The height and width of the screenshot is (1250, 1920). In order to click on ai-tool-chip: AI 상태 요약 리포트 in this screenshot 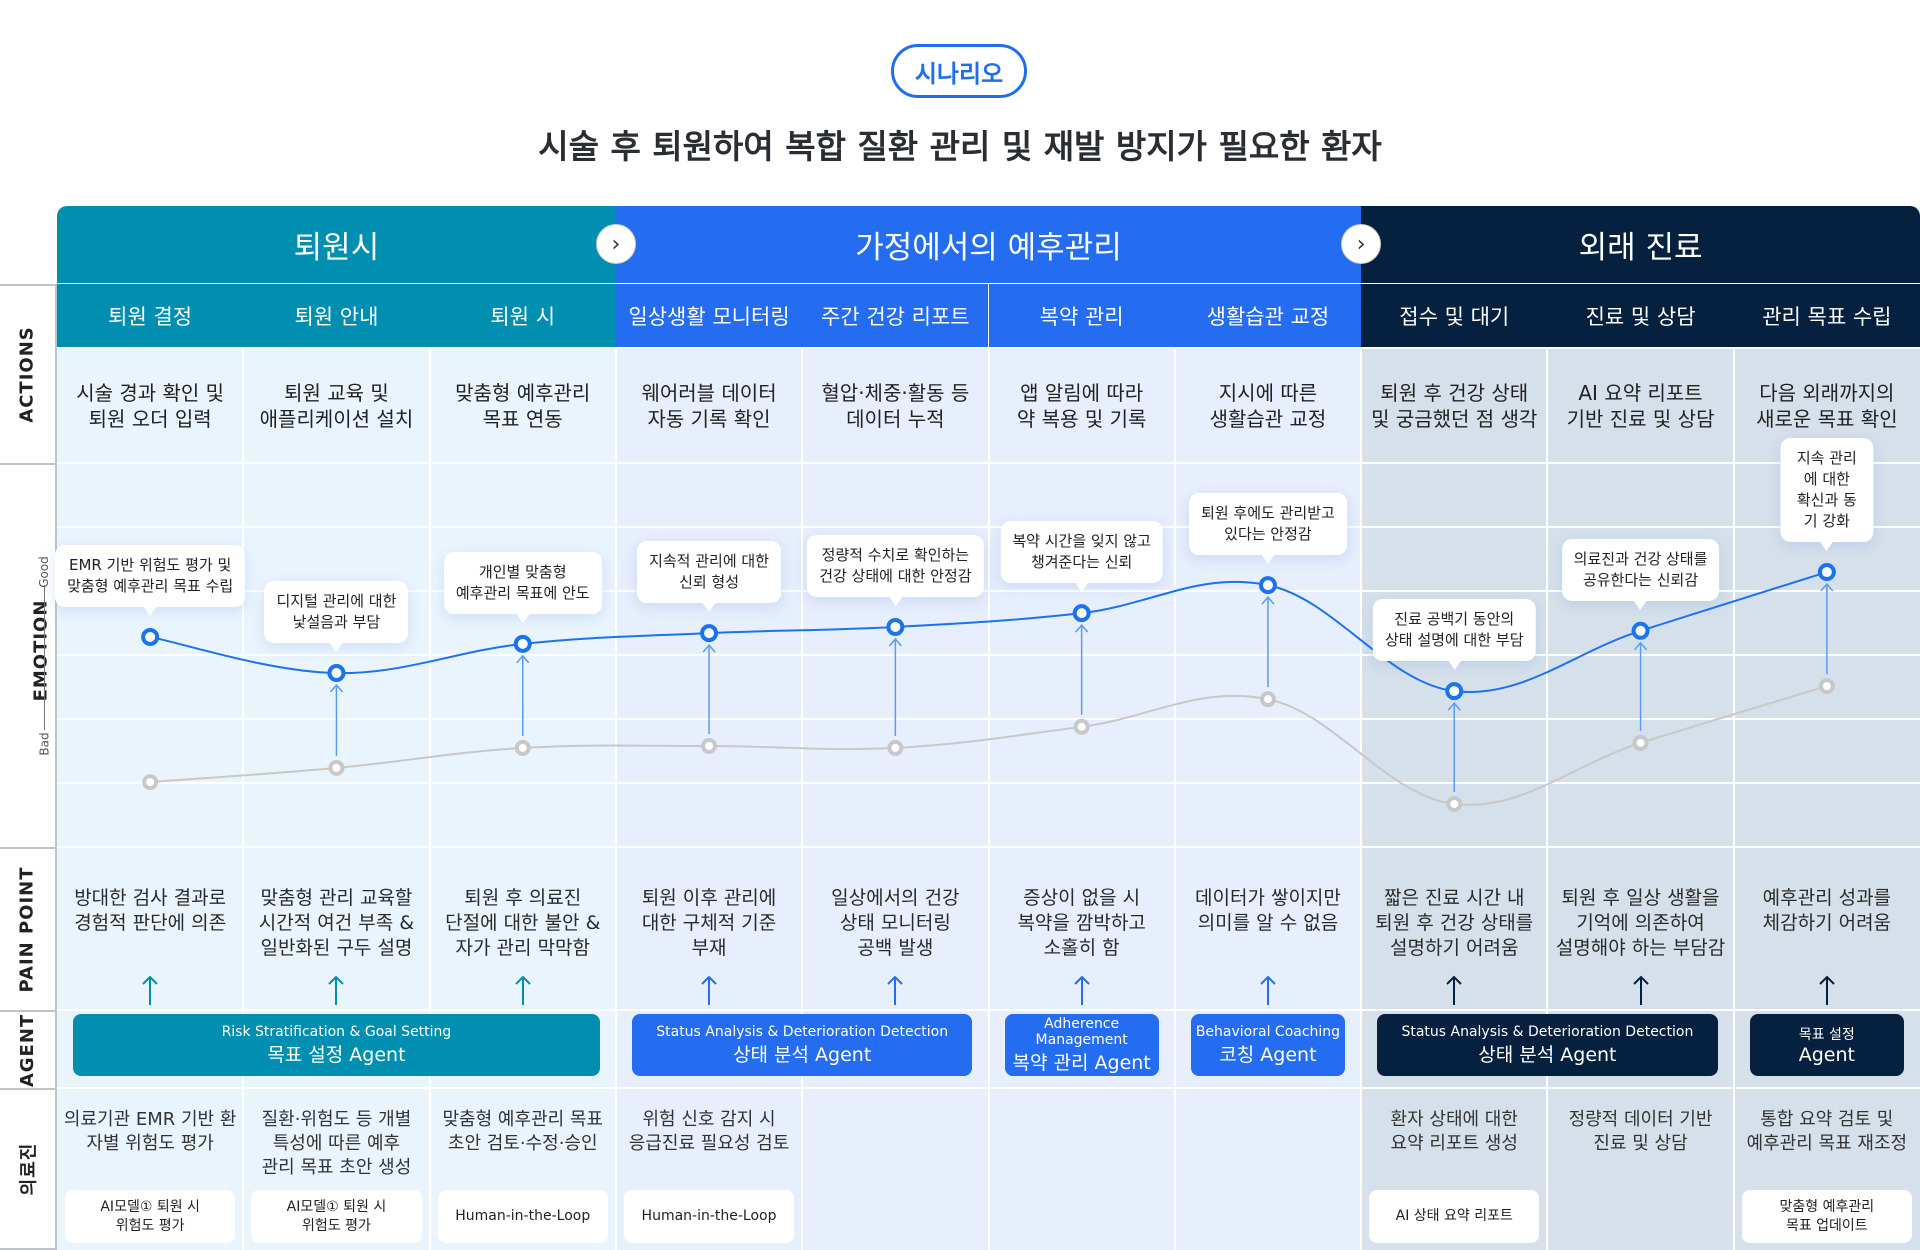, I will do `click(1454, 1216)`.